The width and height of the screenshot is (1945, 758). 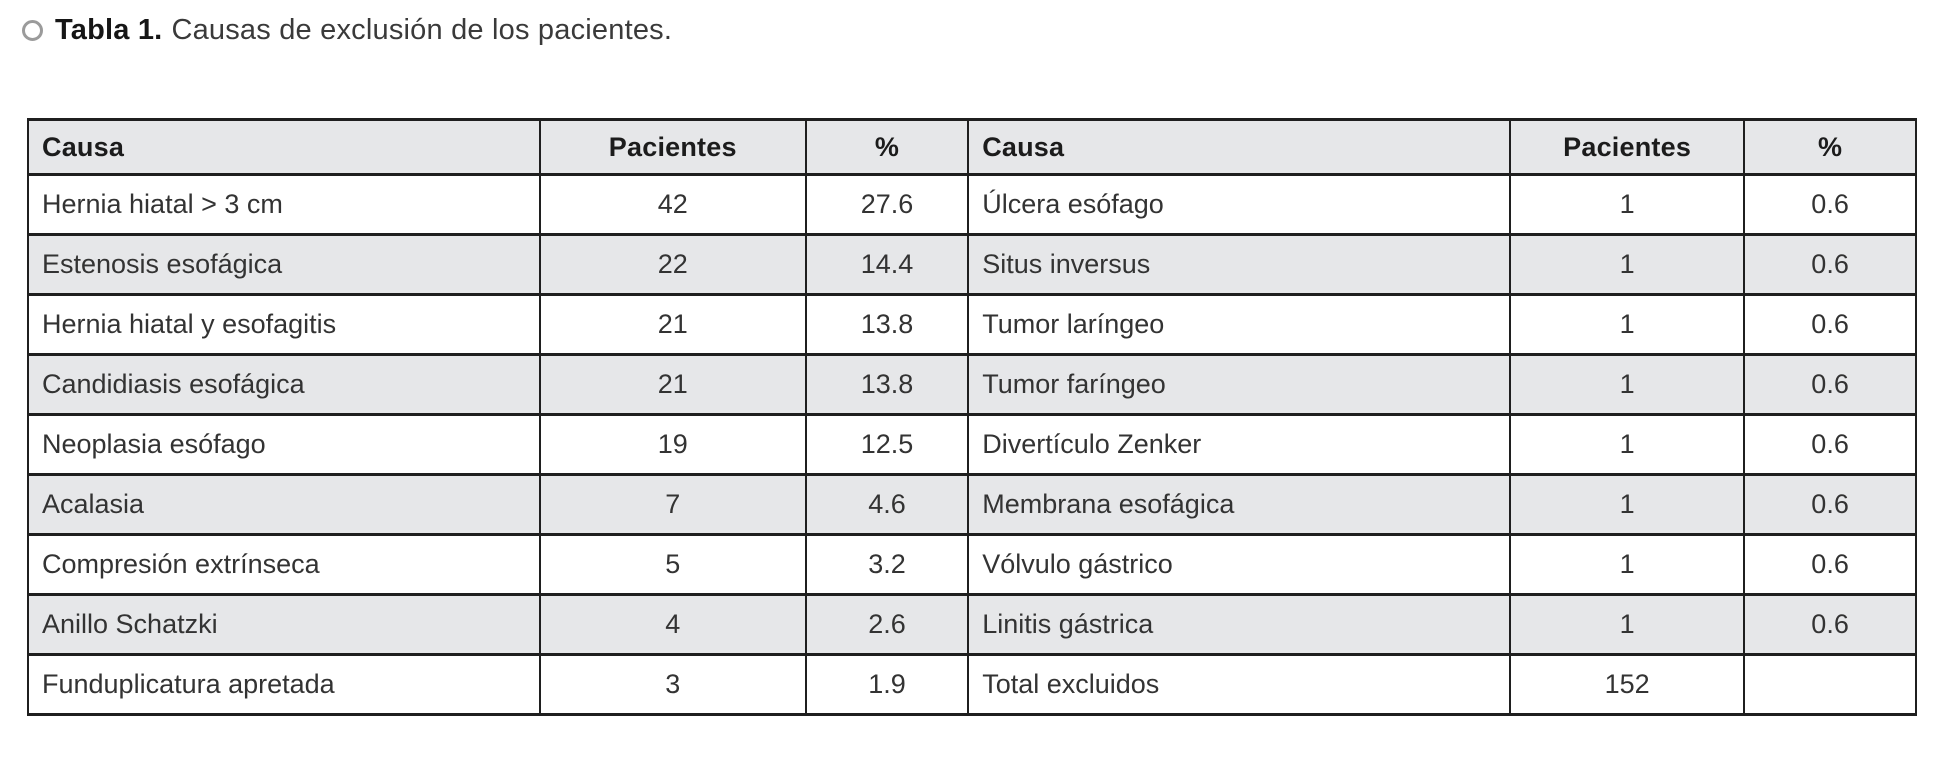 I want to click on table-row: Acalasia 7 4.6 Membrana esofágica 1 0.6, so click(x=972, y=504).